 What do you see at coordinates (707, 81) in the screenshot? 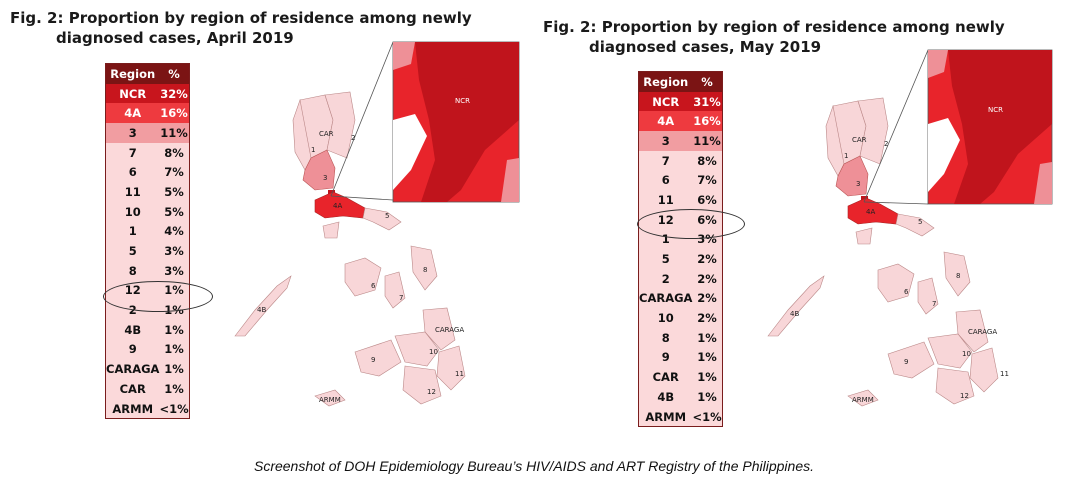
I see `may-col-pct: %` at bounding box center [707, 81].